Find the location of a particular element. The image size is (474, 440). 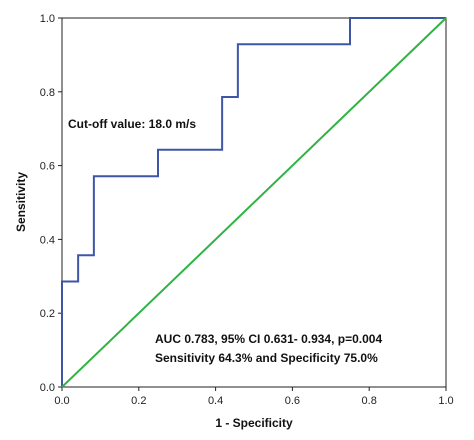

y-tick-label: 0.8 is located at coordinates (47, 93).